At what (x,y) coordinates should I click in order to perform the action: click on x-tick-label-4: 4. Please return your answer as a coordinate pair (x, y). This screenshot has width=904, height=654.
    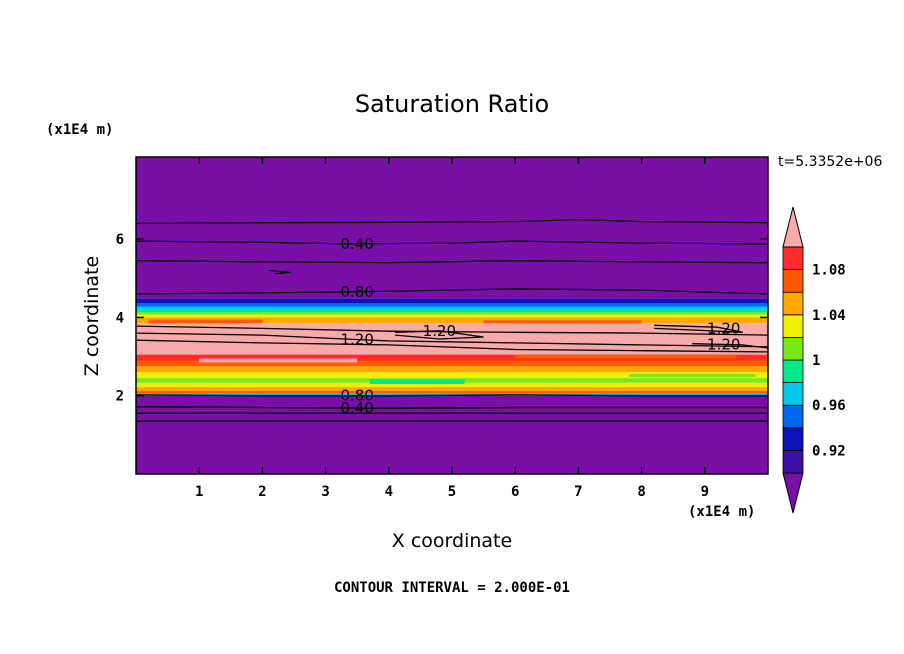
    Looking at the image, I should click on (389, 492).